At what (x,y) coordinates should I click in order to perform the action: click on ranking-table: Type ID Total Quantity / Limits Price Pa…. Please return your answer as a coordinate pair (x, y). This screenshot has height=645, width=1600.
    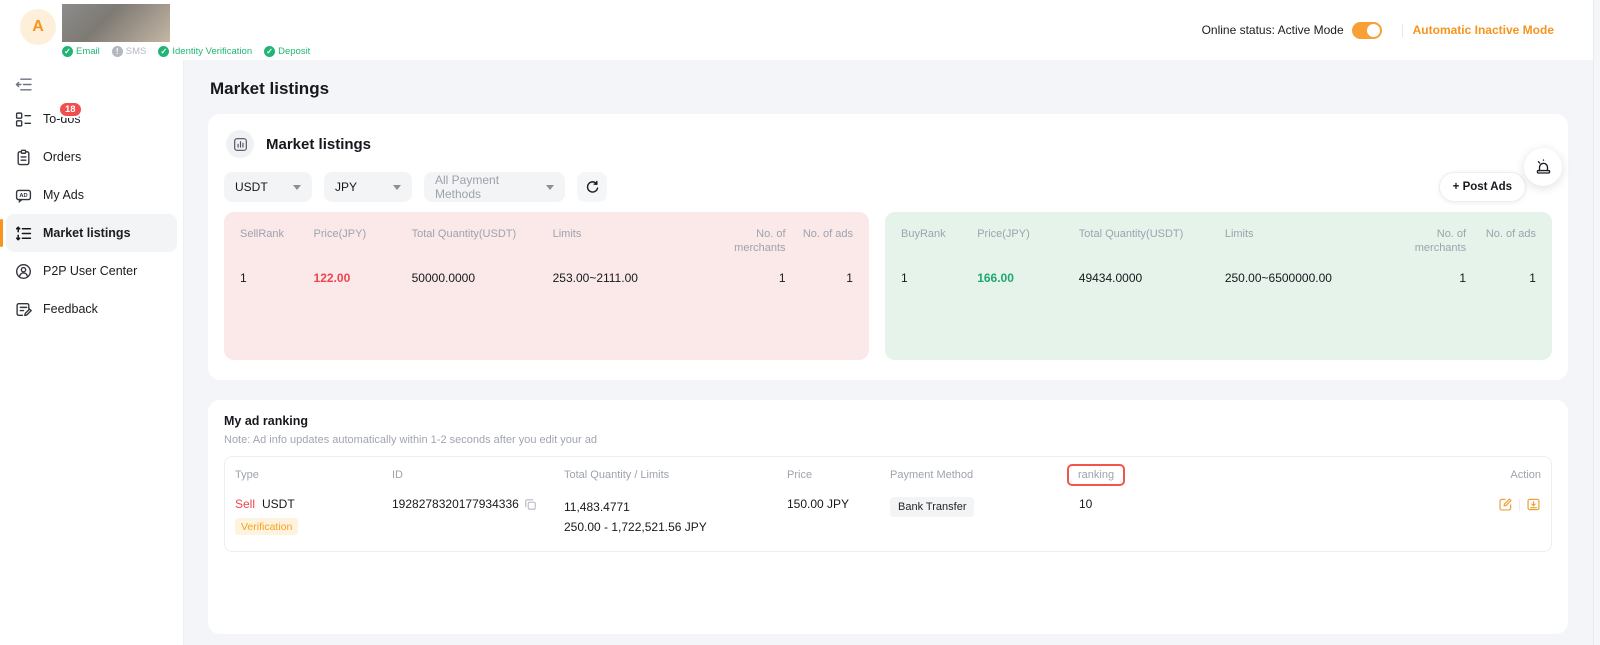
    Looking at the image, I should click on (888, 504).